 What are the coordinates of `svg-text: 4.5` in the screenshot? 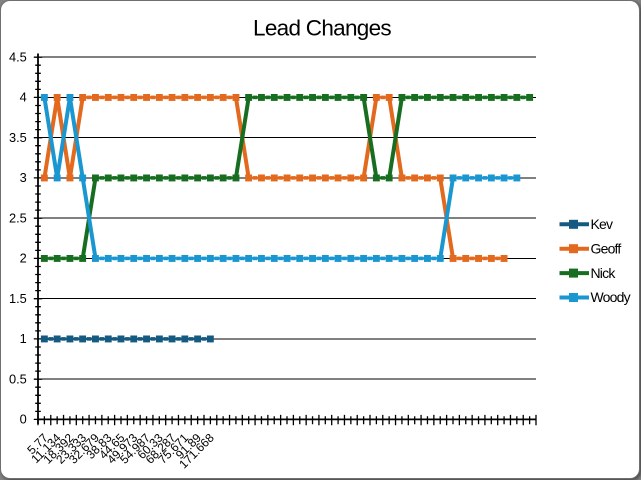 It's located at (18, 57).